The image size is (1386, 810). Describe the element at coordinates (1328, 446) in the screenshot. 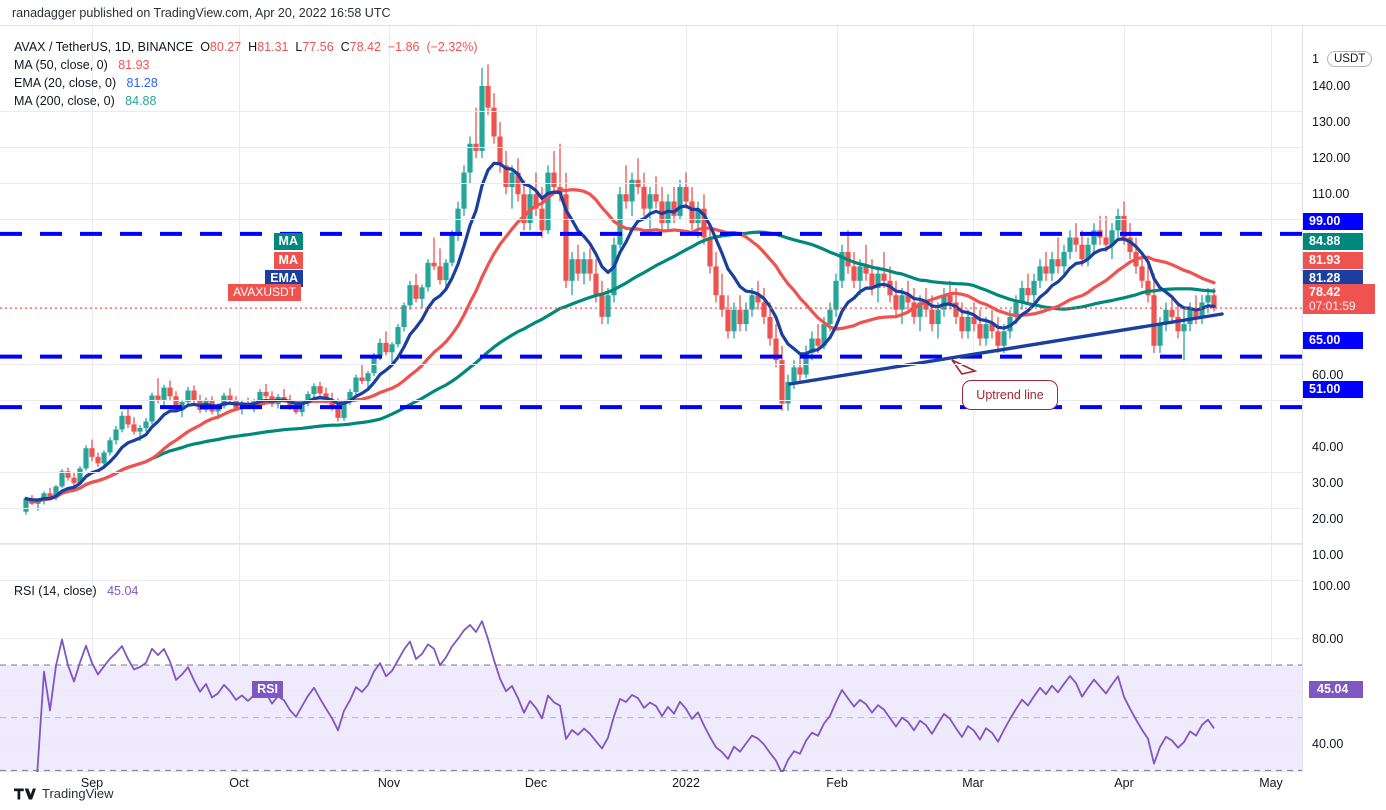

I see `price-axis-tick: 40.00` at that location.